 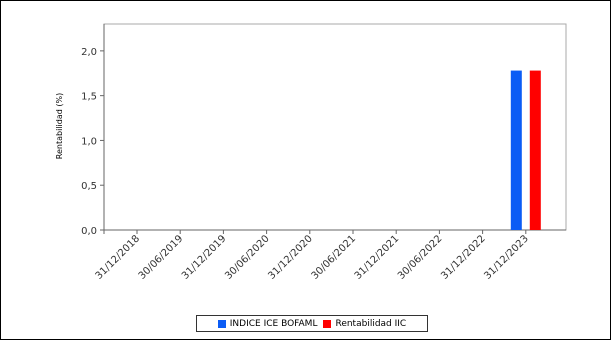 What do you see at coordinates (327, 323) in the screenshot?
I see `legend-swatch-red` at bounding box center [327, 323].